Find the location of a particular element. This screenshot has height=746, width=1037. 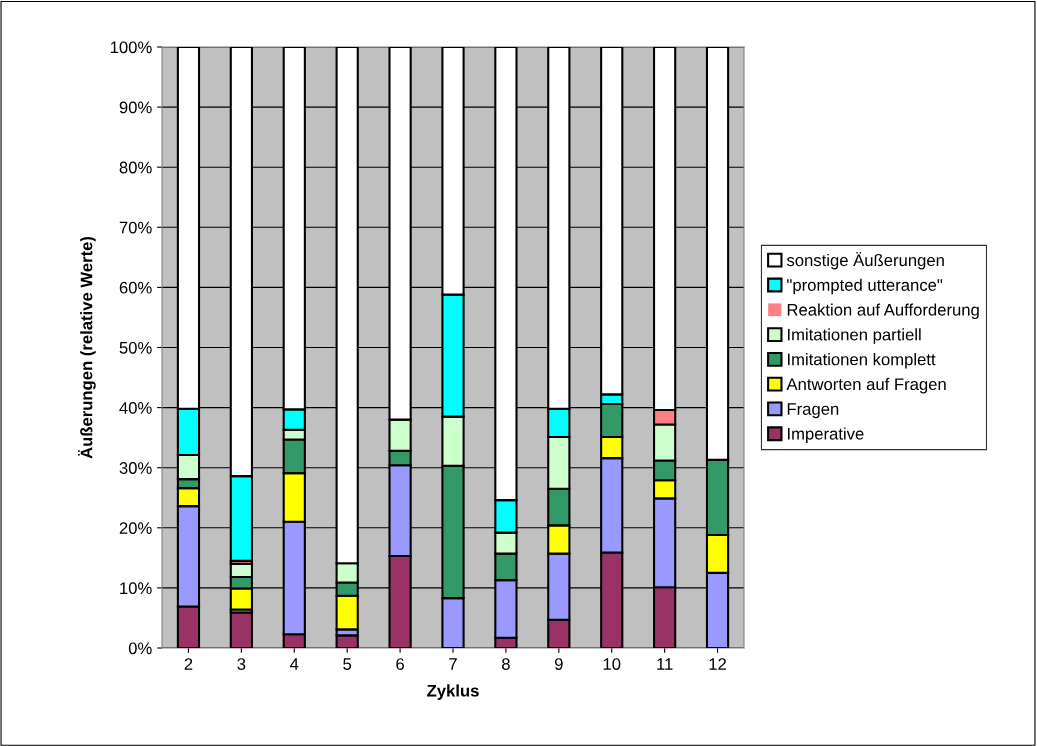

x-tick-label: 10 is located at coordinates (612, 664).